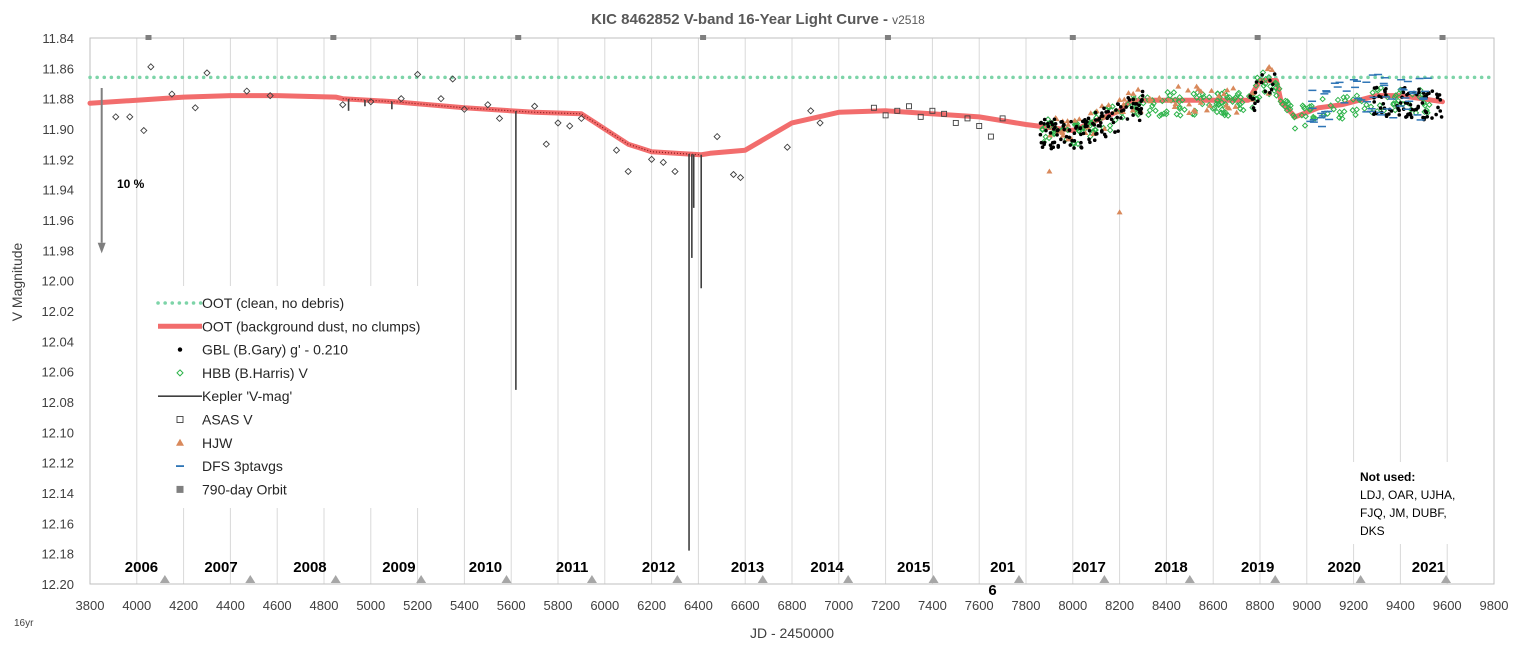 This screenshot has height=650, width=1516. I want to click on y-tick-label: 11.86, so click(58, 68).